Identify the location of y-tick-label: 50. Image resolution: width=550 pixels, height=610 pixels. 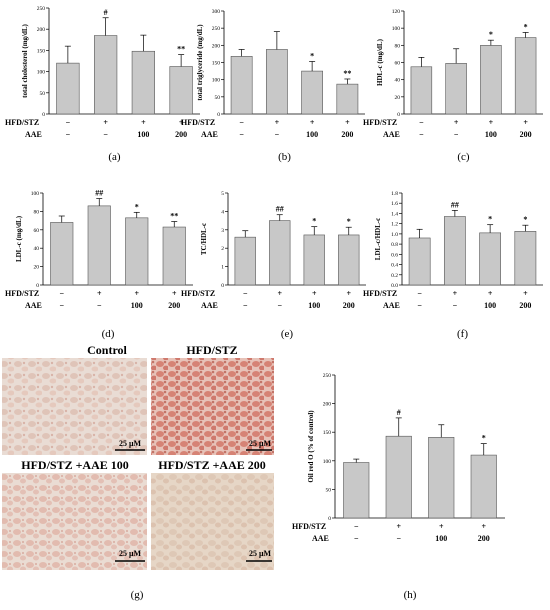
(218, 98).